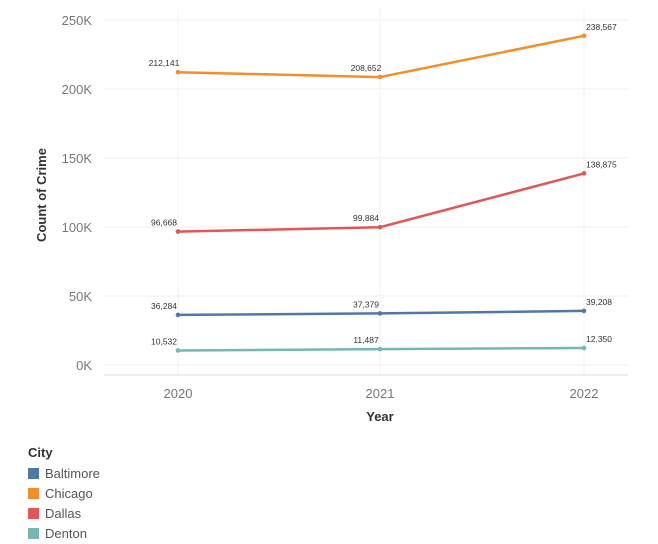 The height and width of the screenshot is (544, 658). Describe the element at coordinates (77, 193) in the screenshot. I see `y-axis-ticks: 0K 50K 100K 150K 200K 250K` at that location.